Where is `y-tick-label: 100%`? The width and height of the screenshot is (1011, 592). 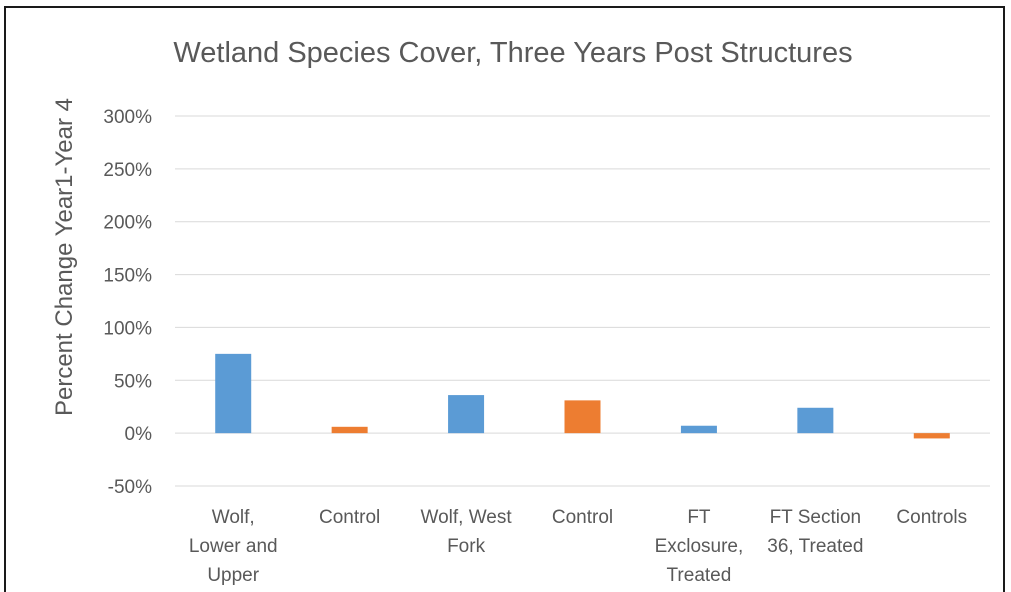
y-tick-label: 100% is located at coordinates (127, 328).